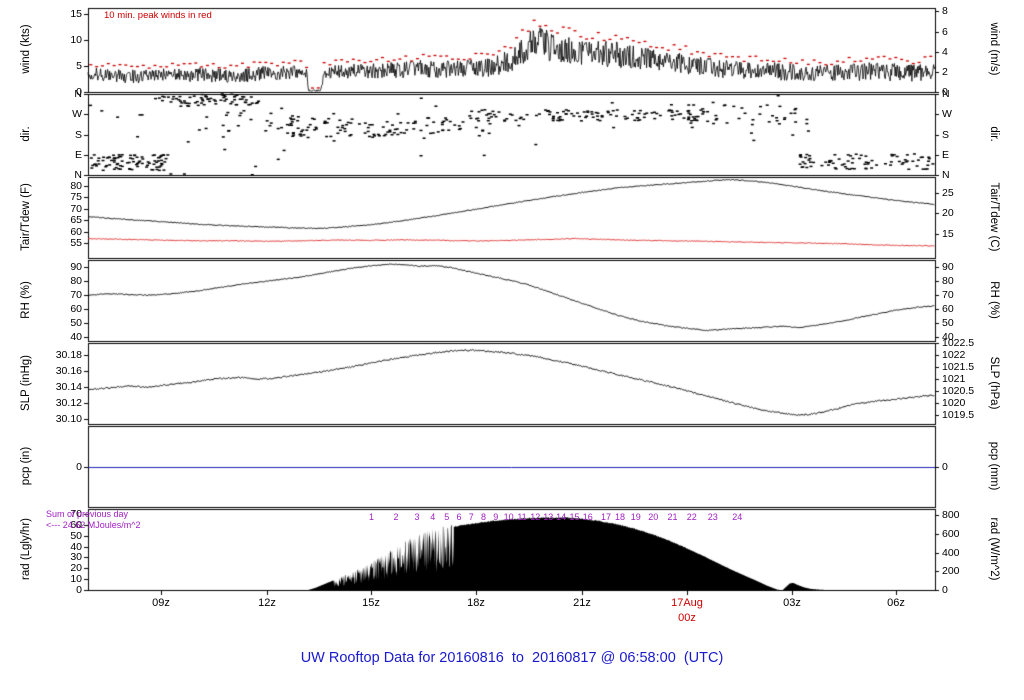 This screenshot has height=700, width=1024. Describe the element at coordinates (951, 534) in the screenshot. I see `y-tick-right-rad: 600` at that location.